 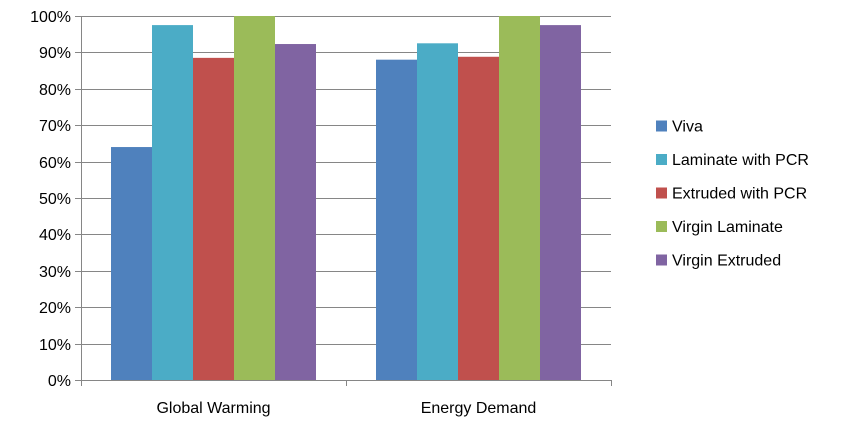 What do you see at coordinates (55, 126) in the screenshot?
I see `y-tick-label: 70%` at bounding box center [55, 126].